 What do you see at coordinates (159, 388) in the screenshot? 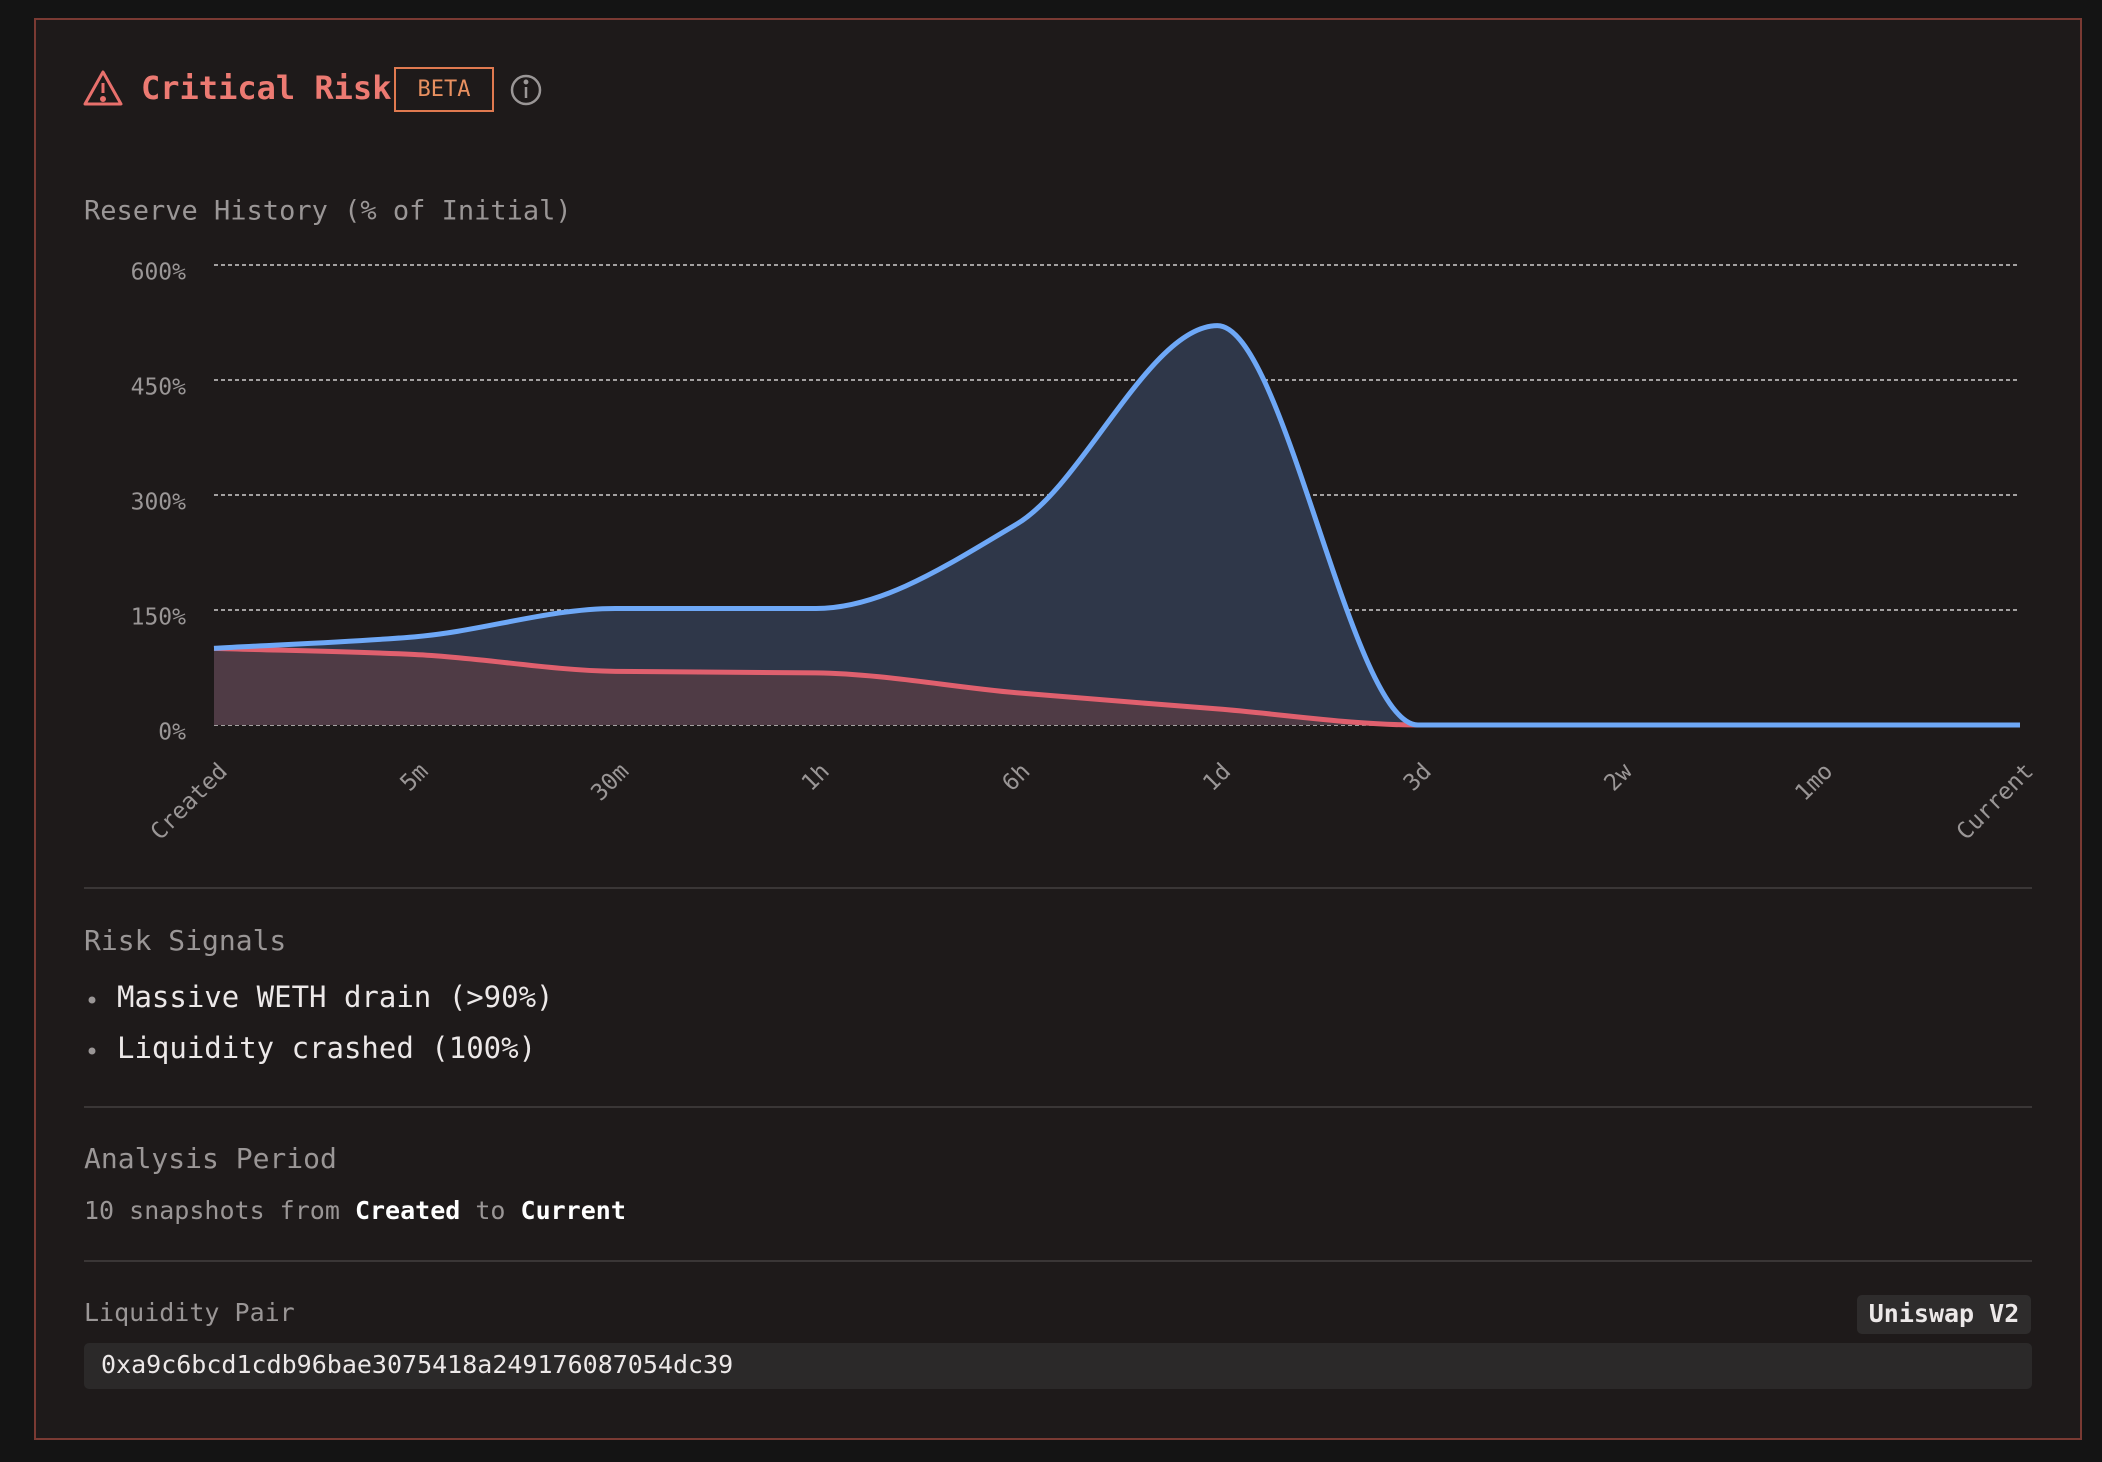
I see `y-tick-label: 450%` at bounding box center [159, 388].